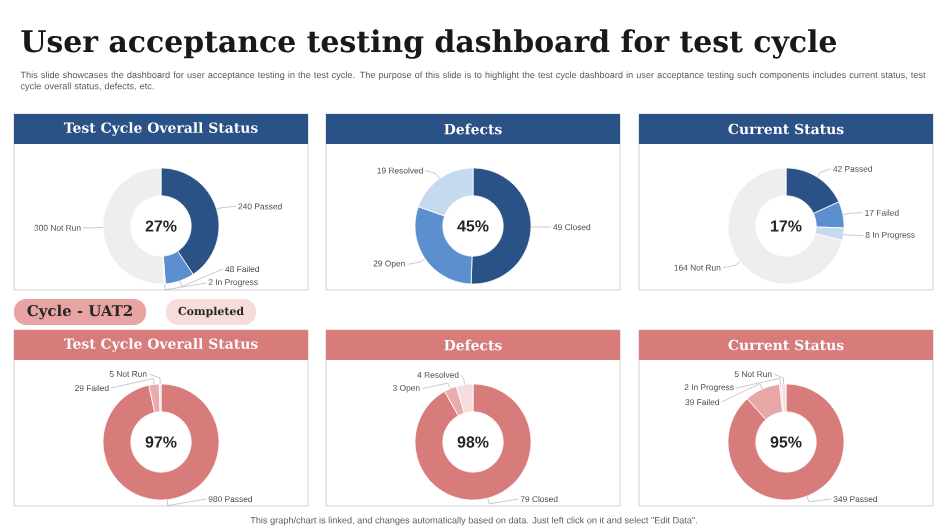  I want to click on text: User acceptance testing dashboard for test cycle, so click(429, 44).